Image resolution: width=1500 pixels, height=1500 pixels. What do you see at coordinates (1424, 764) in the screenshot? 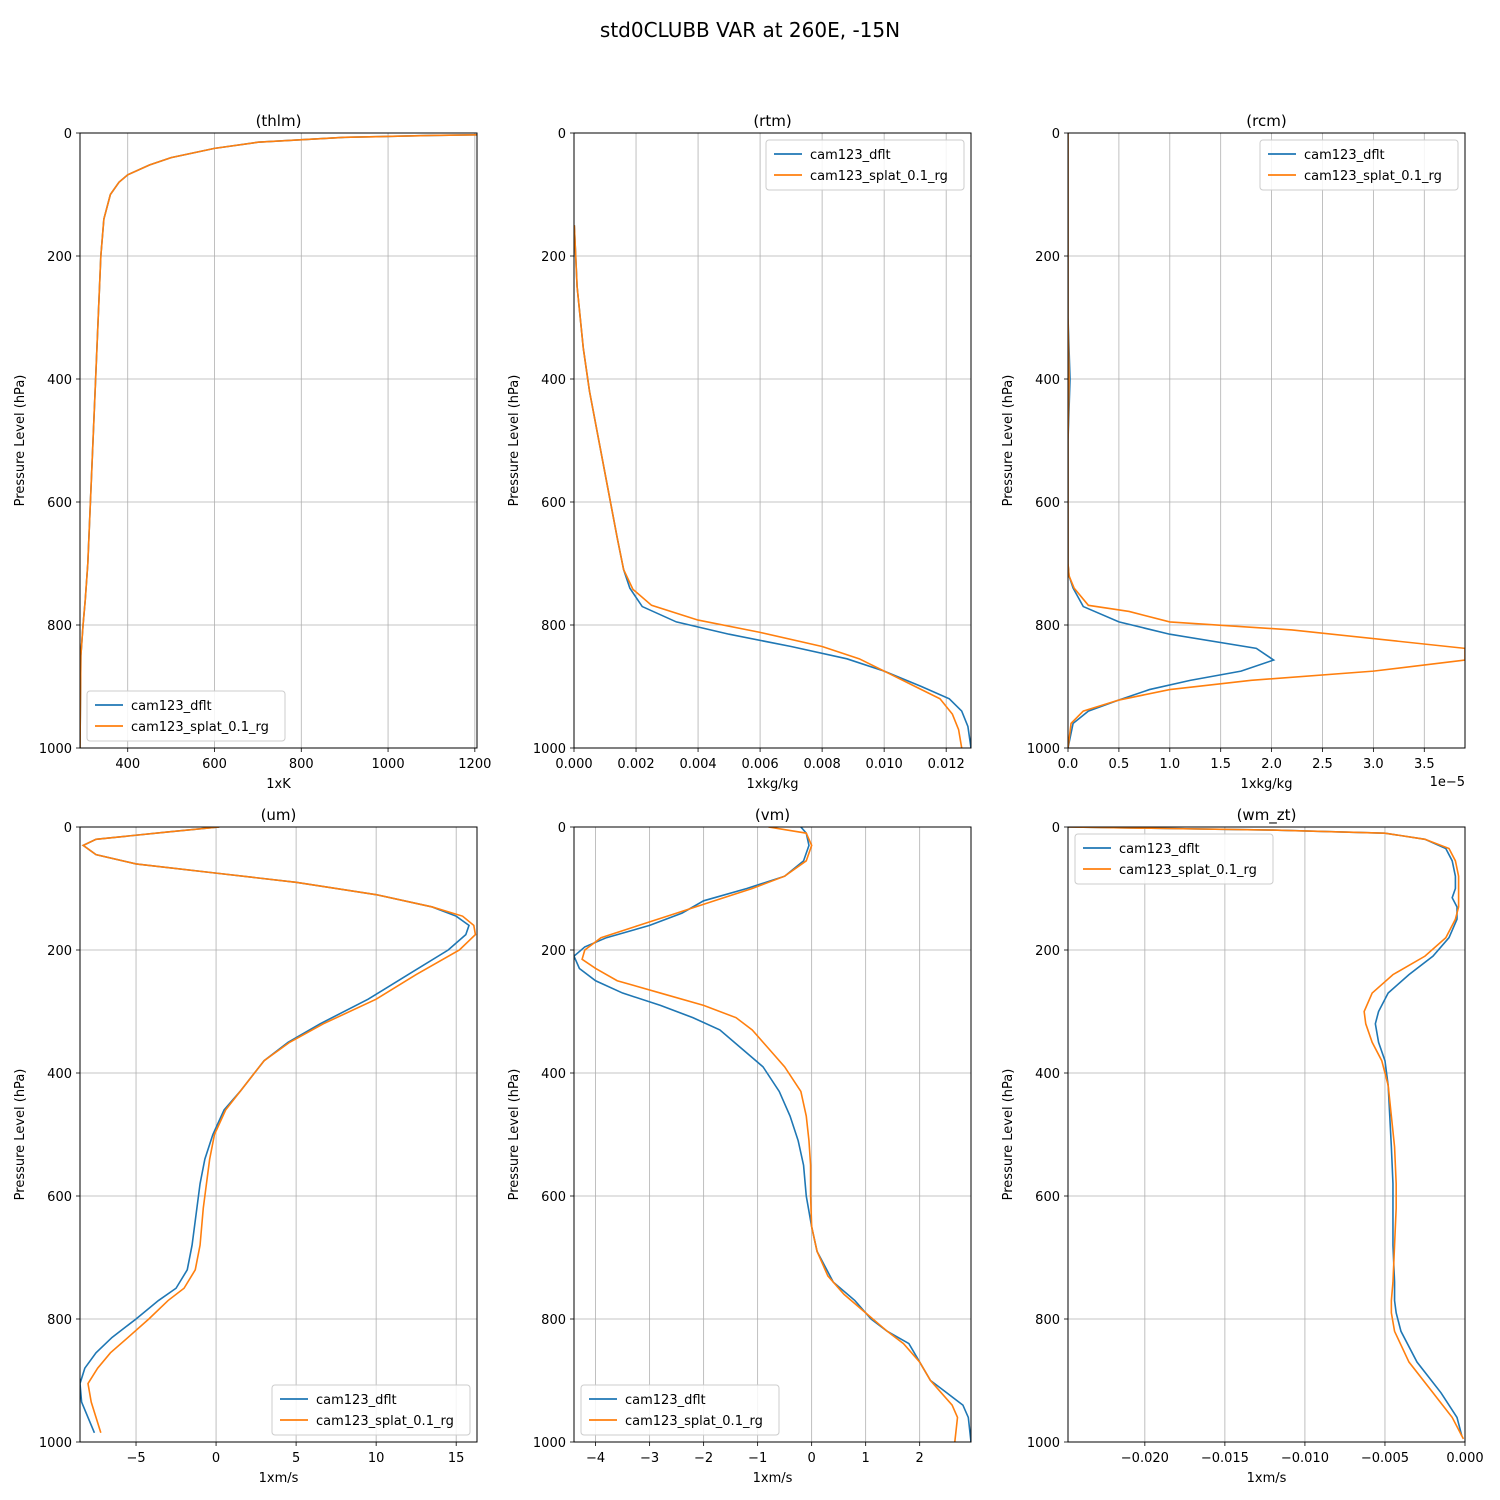
I see `x-tick-label: 3.5` at bounding box center [1424, 764].